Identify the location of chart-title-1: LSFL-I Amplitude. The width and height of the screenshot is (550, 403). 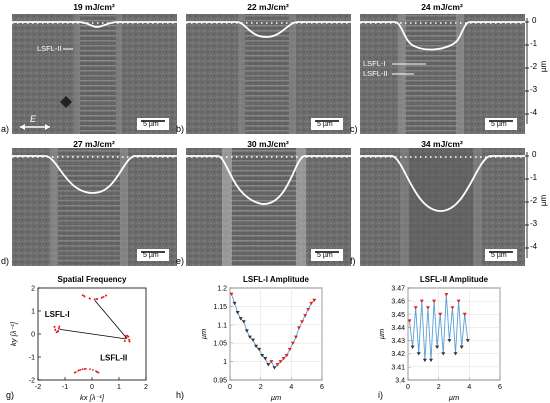
(276, 279).